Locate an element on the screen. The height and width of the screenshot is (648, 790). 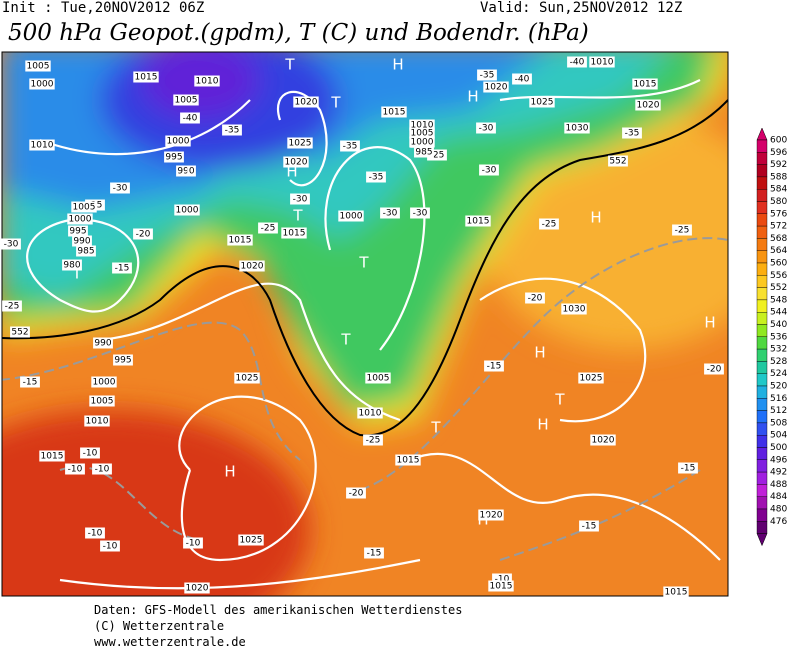
colorbar-label: 504 is located at coordinates (778, 436).